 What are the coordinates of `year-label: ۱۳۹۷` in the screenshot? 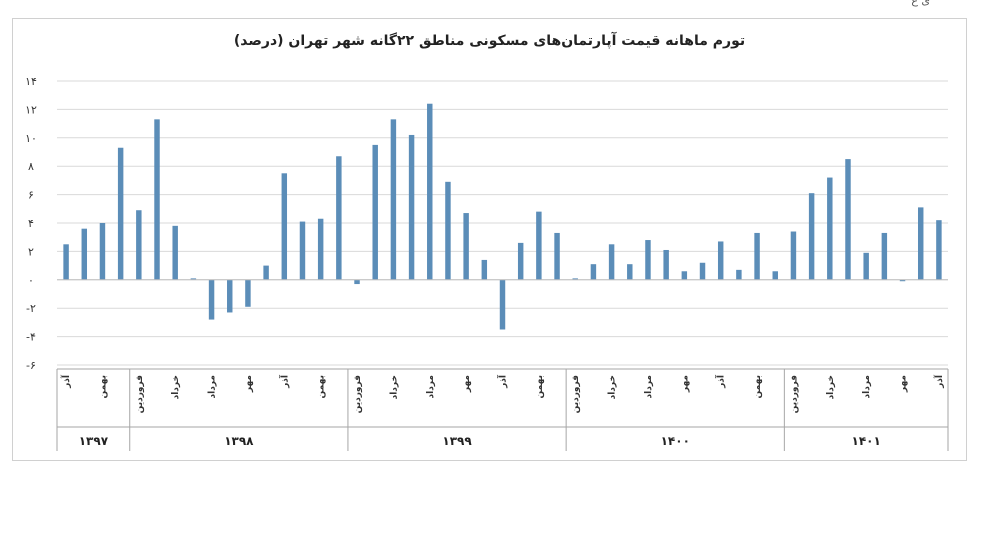 It's located at (94, 441).